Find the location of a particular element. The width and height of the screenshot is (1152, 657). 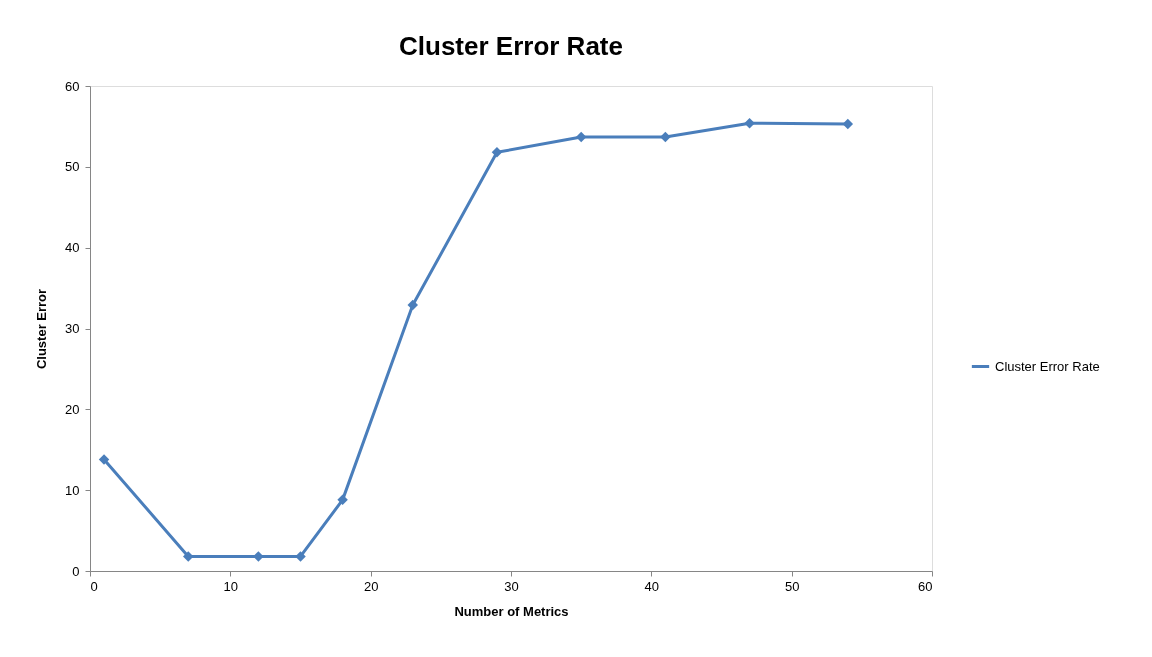

x-tick-label: 20 is located at coordinates (371, 586).